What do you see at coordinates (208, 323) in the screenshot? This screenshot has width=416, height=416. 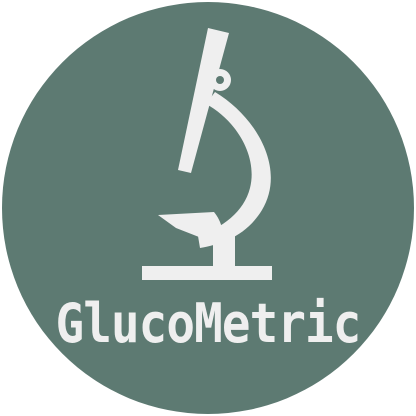 I see `brand-name: GlucoMetric` at bounding box center [208, 323].